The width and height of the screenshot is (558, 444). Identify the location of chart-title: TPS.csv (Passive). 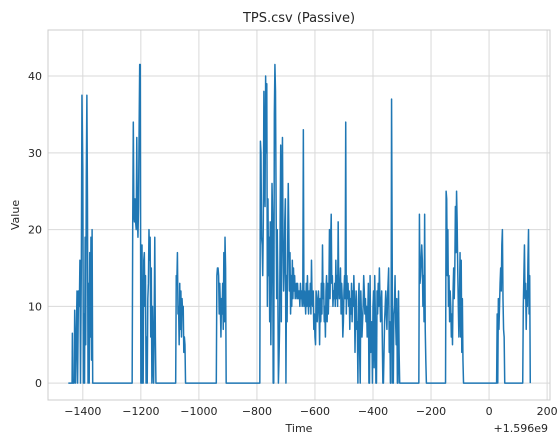
(298, 18).